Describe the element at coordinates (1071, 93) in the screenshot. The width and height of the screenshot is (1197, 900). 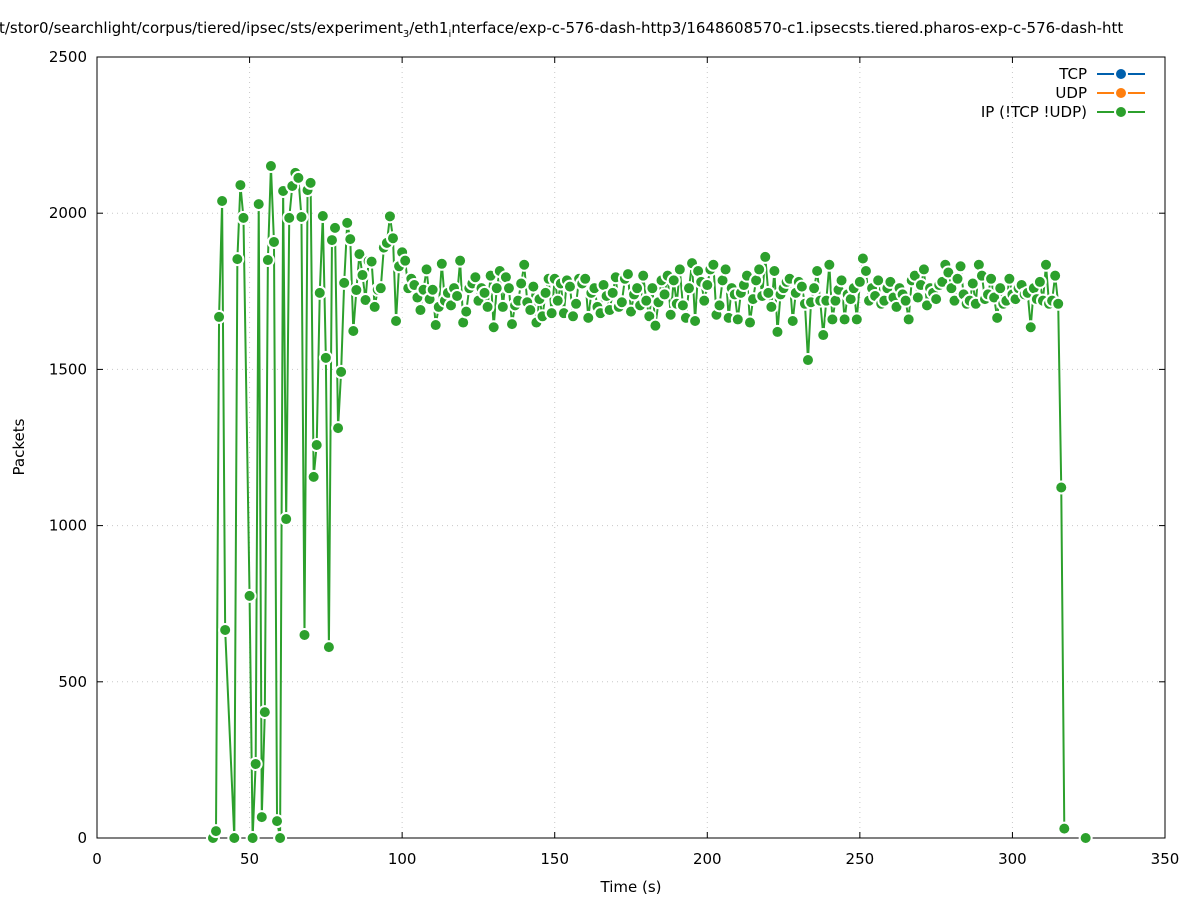
I see `legend-label: UDP` at that location.